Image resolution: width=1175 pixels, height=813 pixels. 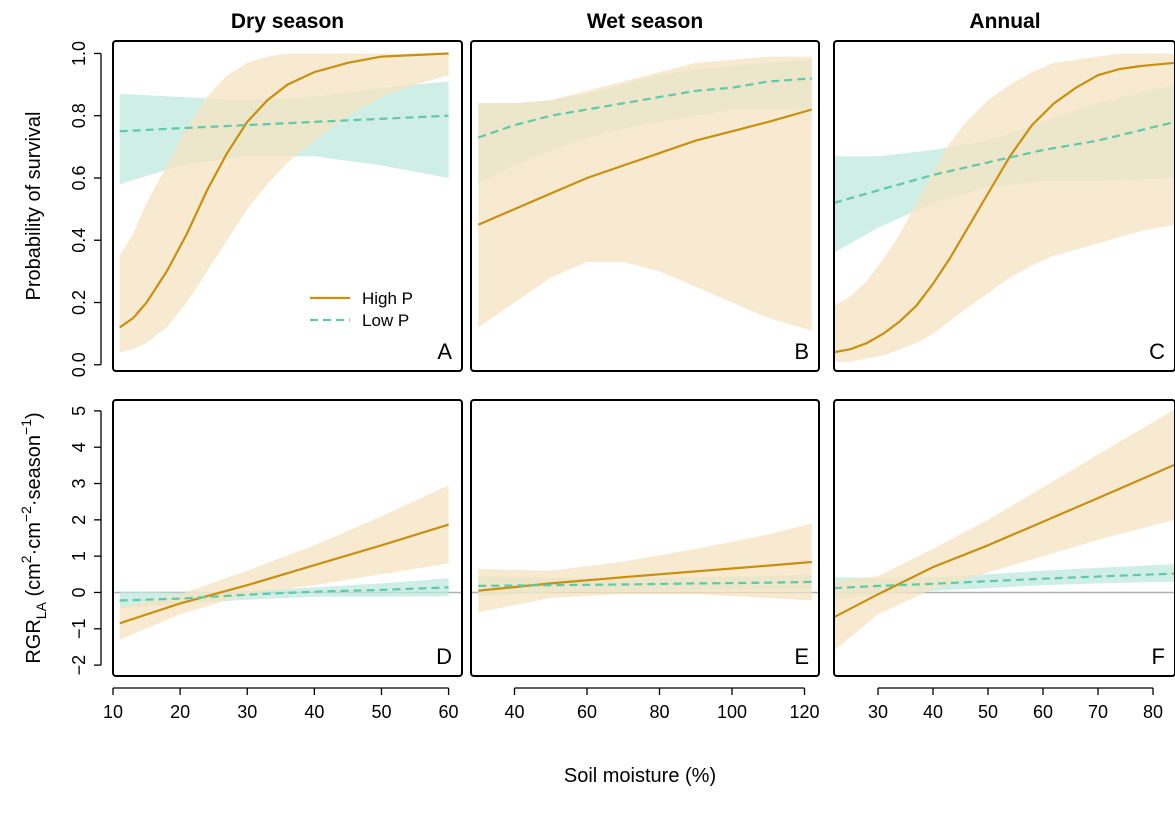 I want to click on y-tick-label: 0.8, so click(x=79, y=115).